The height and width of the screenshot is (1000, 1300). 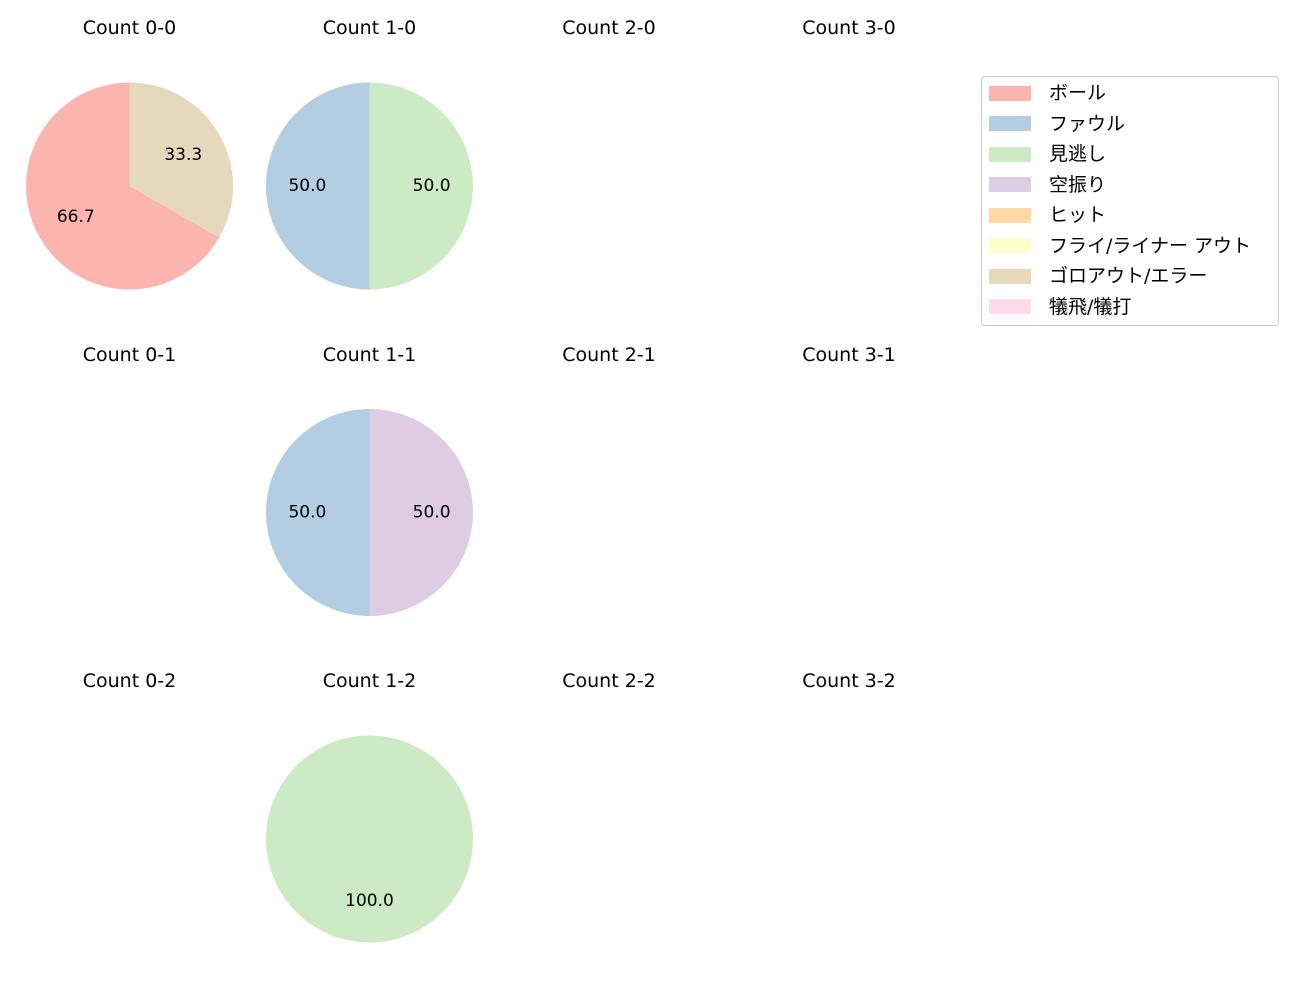 What do you see at coordinates (849, 681) in the screenshot?
I see `panel-title-count-3-2: Count 3-2` at bounding box center [849, 681].